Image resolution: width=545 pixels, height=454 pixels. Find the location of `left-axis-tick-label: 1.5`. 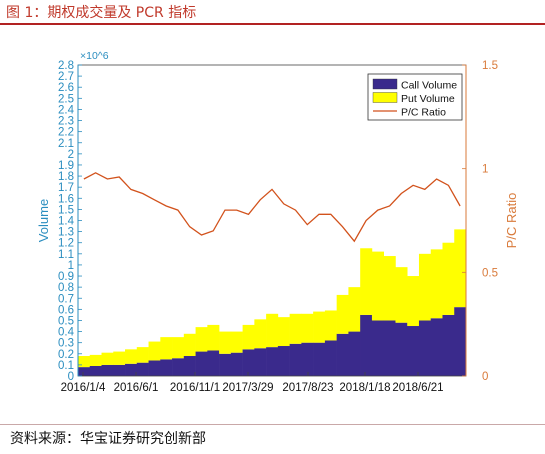

left-axis-tick-label: 1.5 is located at coordinates (66, 210).